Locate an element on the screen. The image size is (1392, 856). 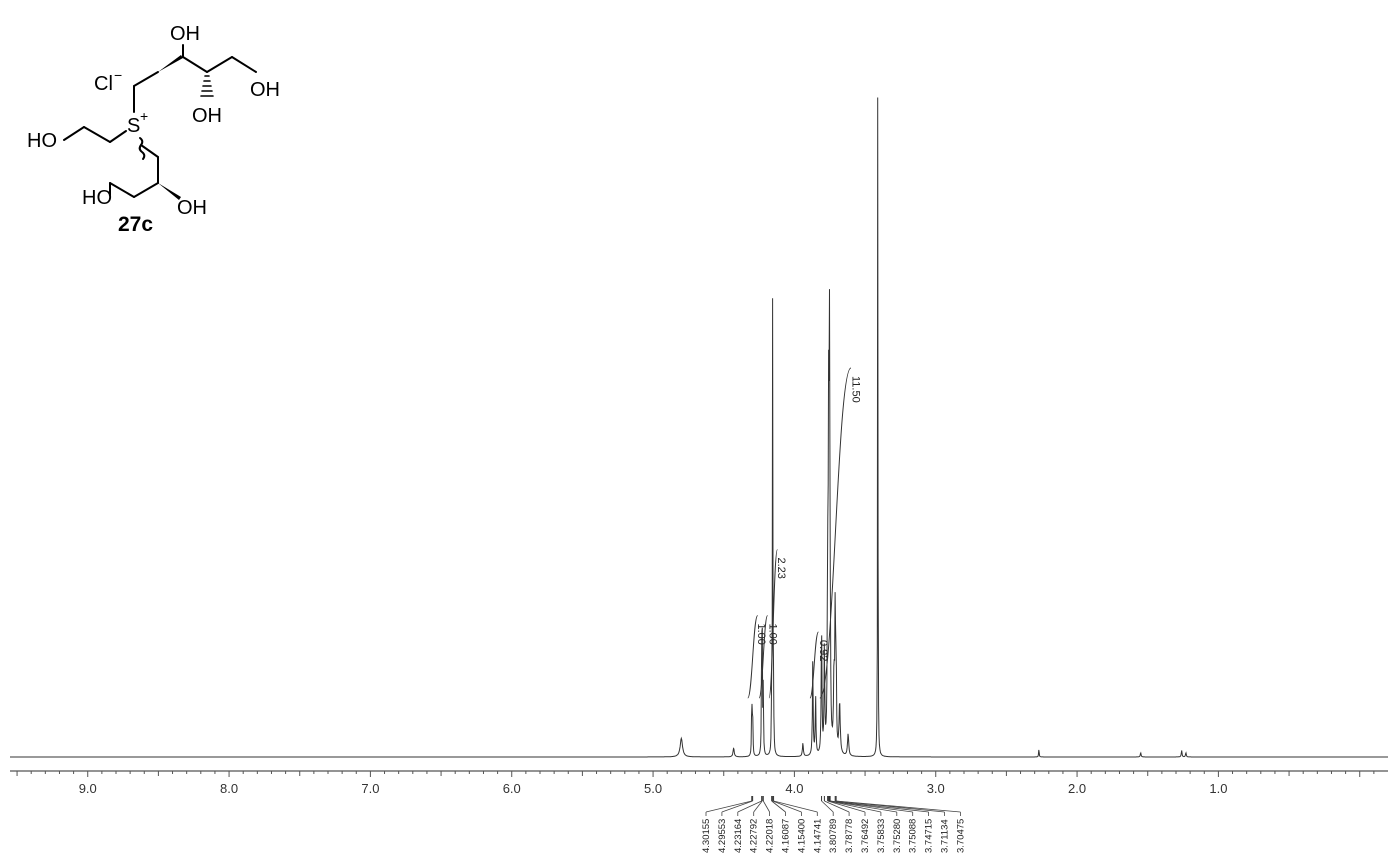
x-tick-label: 9.0 is located at coordinates (88, 788).